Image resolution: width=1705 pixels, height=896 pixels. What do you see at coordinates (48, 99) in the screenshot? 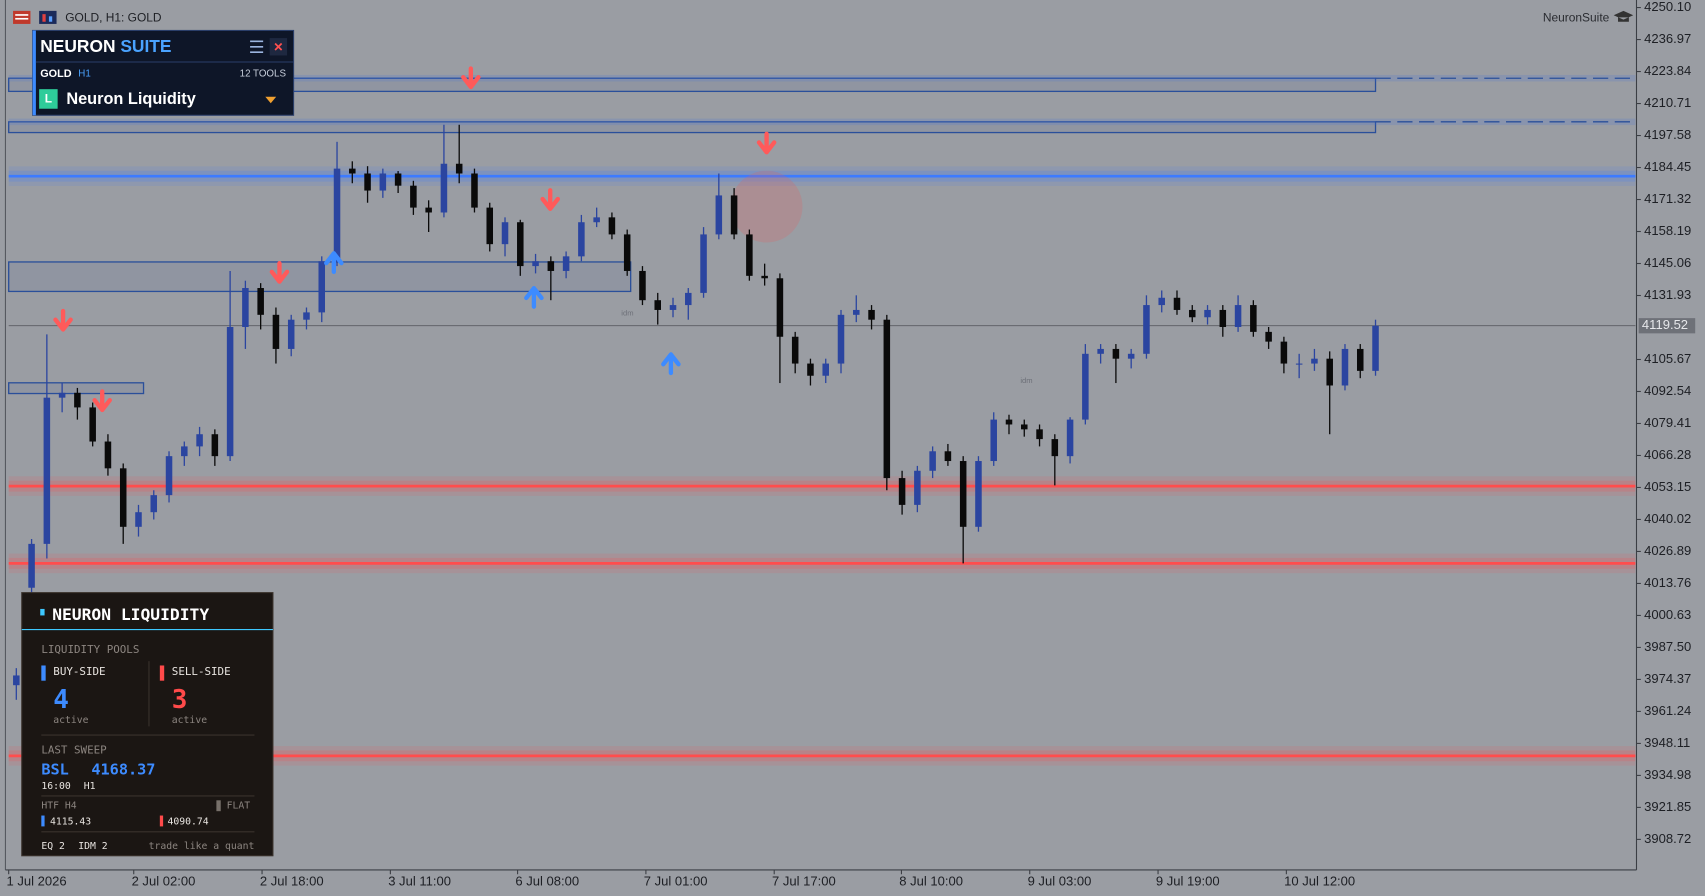
I see `tool-icon-bg` at bounding box center [48, 99].